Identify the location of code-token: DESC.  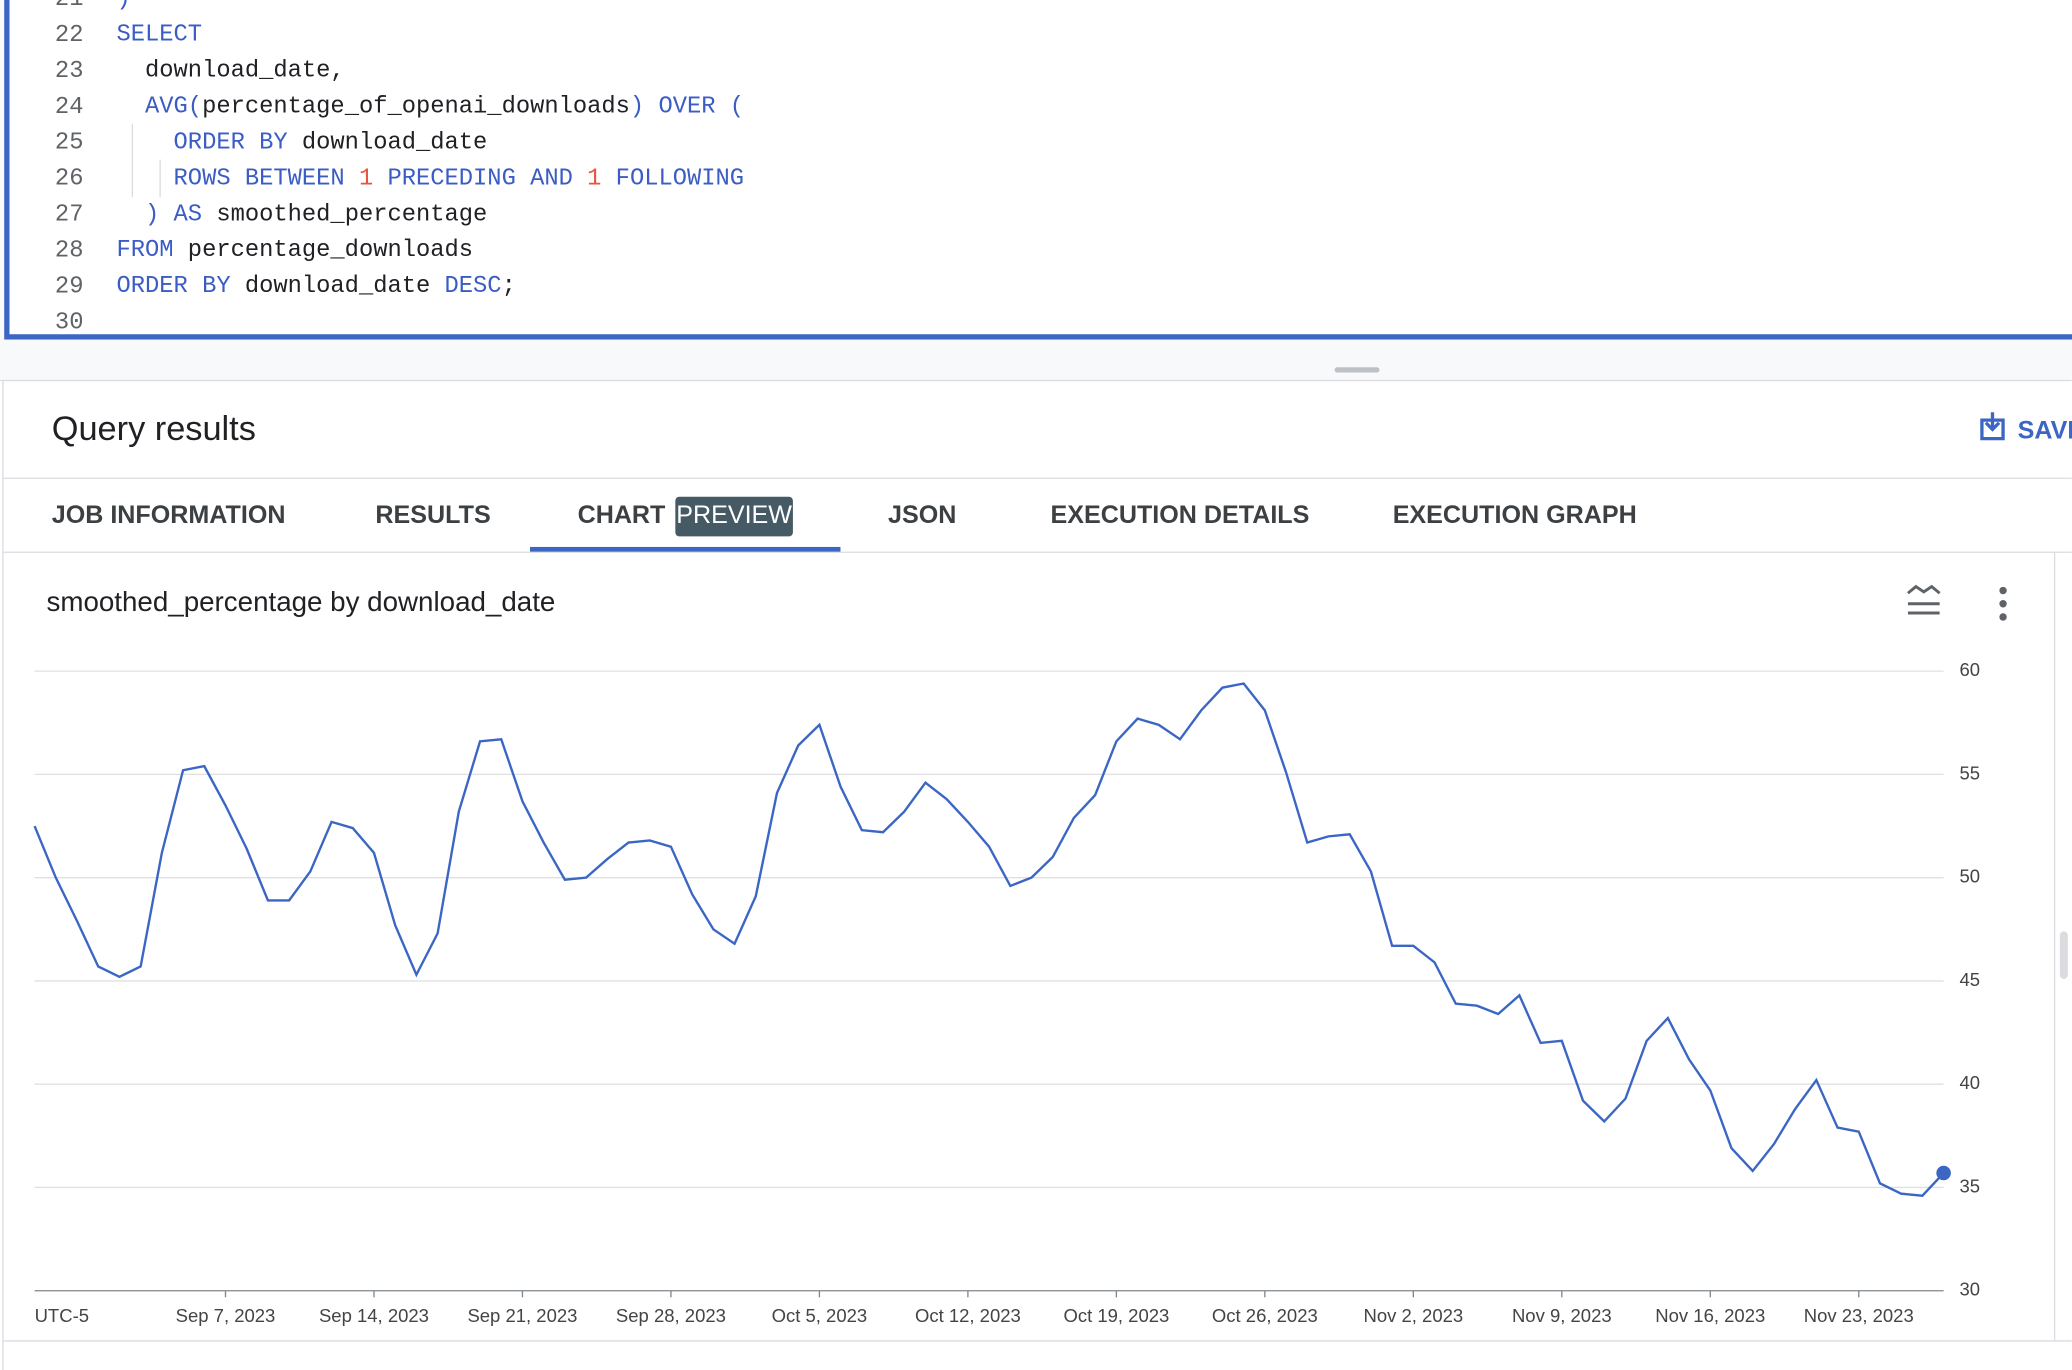
(465, 286).